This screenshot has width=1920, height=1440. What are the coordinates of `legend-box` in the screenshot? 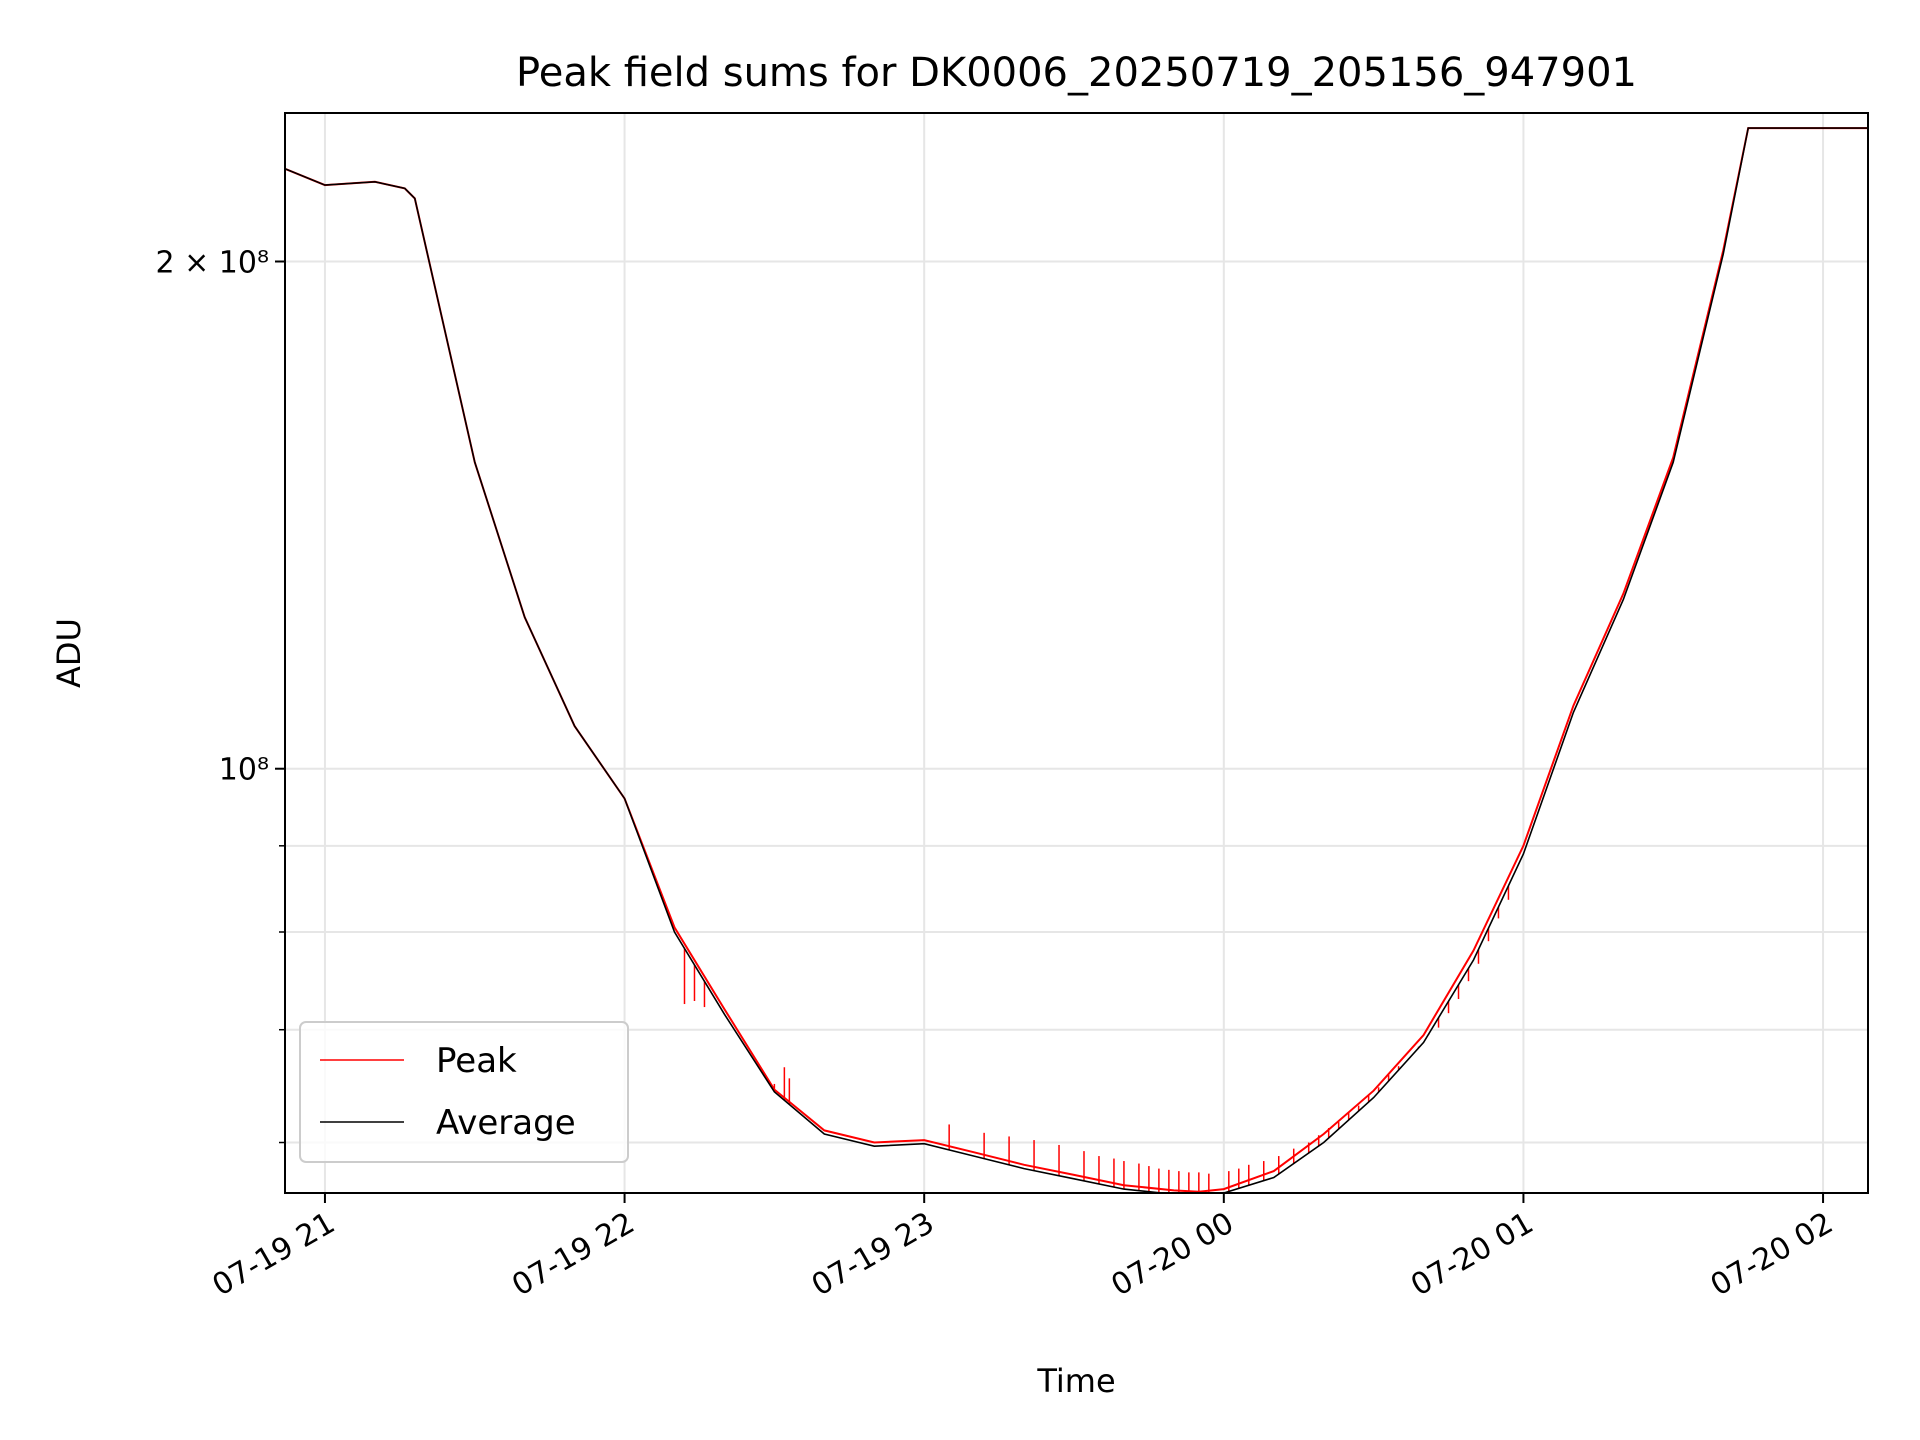 It's located at (464, 1092).